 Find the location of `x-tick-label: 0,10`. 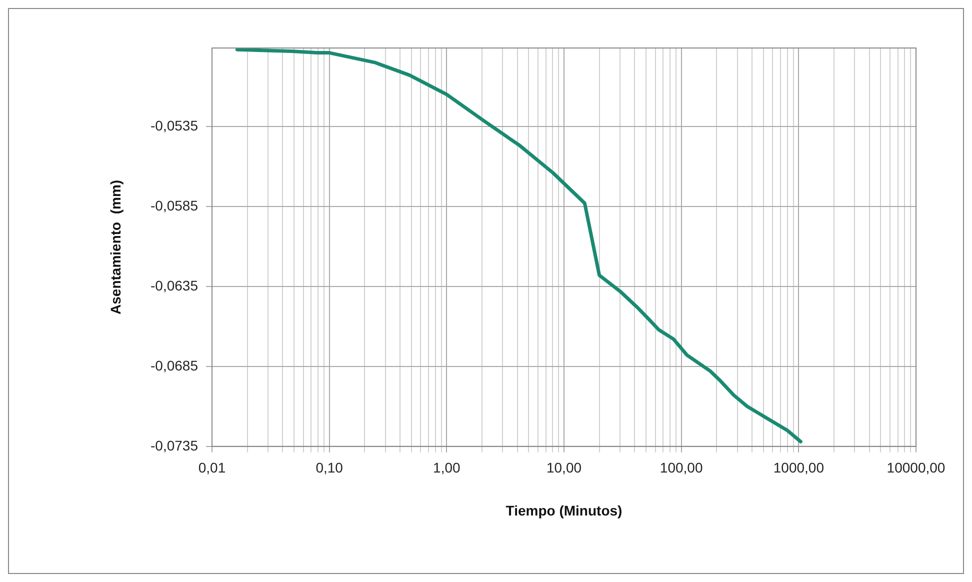

x-tick-label: 0,10 is located at coordinates (330, 468).